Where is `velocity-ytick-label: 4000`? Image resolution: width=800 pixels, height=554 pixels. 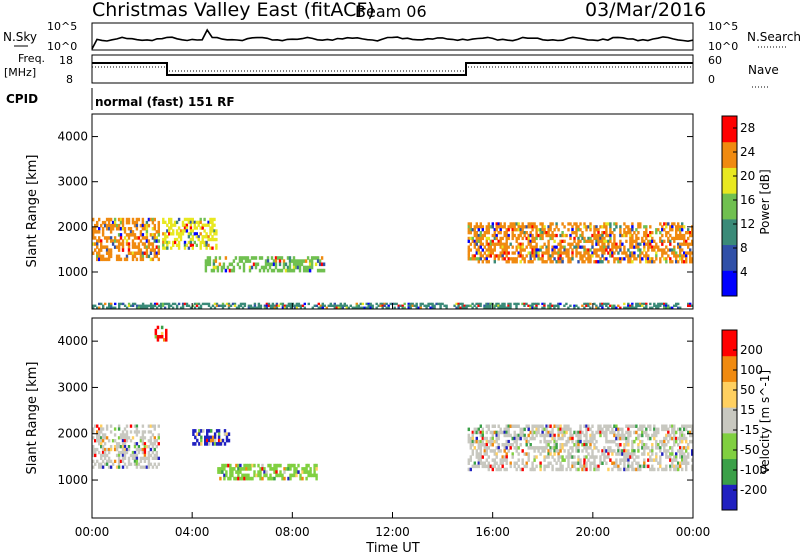
velocity-ytick-label: 4000 is located at coordinates (72, 341).